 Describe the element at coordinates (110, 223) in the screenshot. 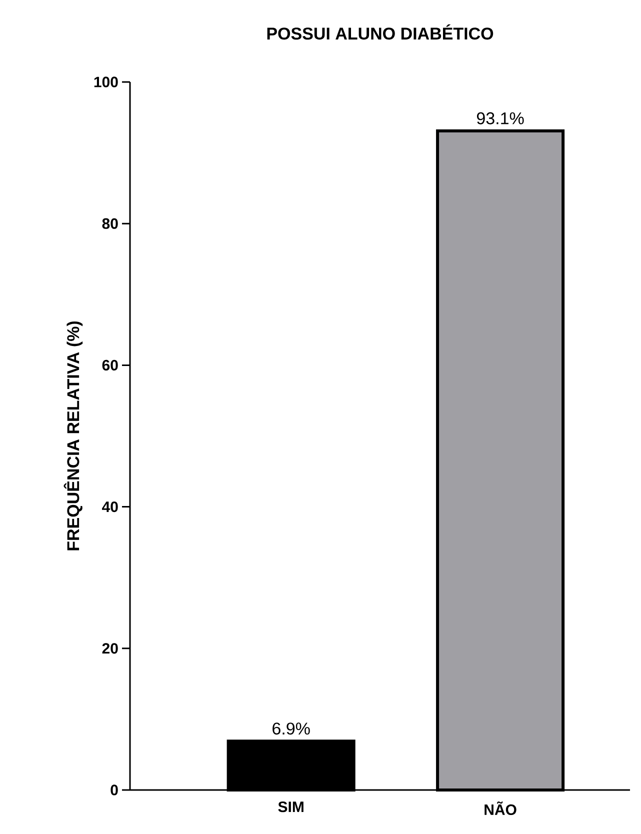

I see `y-tick-label: 80` at that location.